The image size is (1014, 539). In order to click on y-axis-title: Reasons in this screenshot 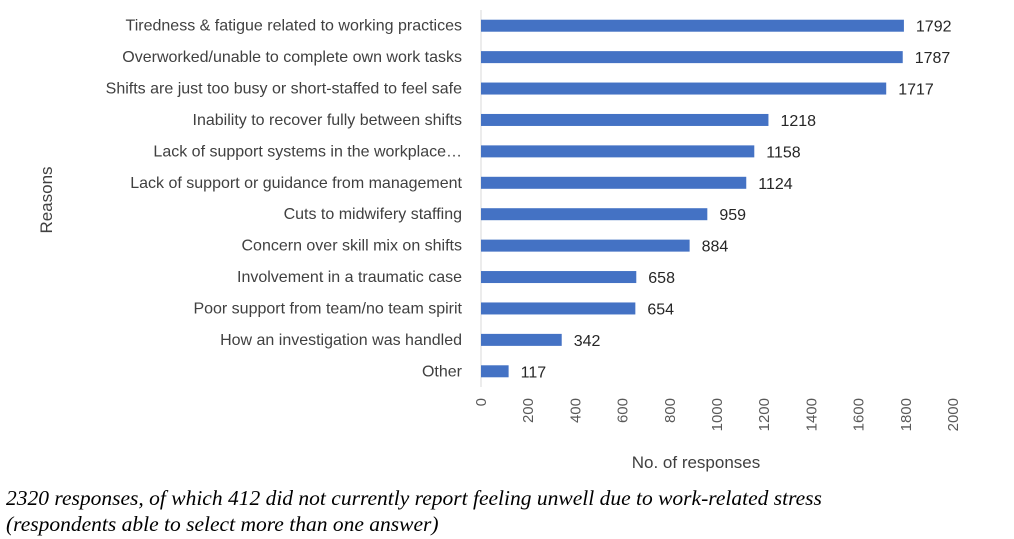, I will do `click(46, 199)`.